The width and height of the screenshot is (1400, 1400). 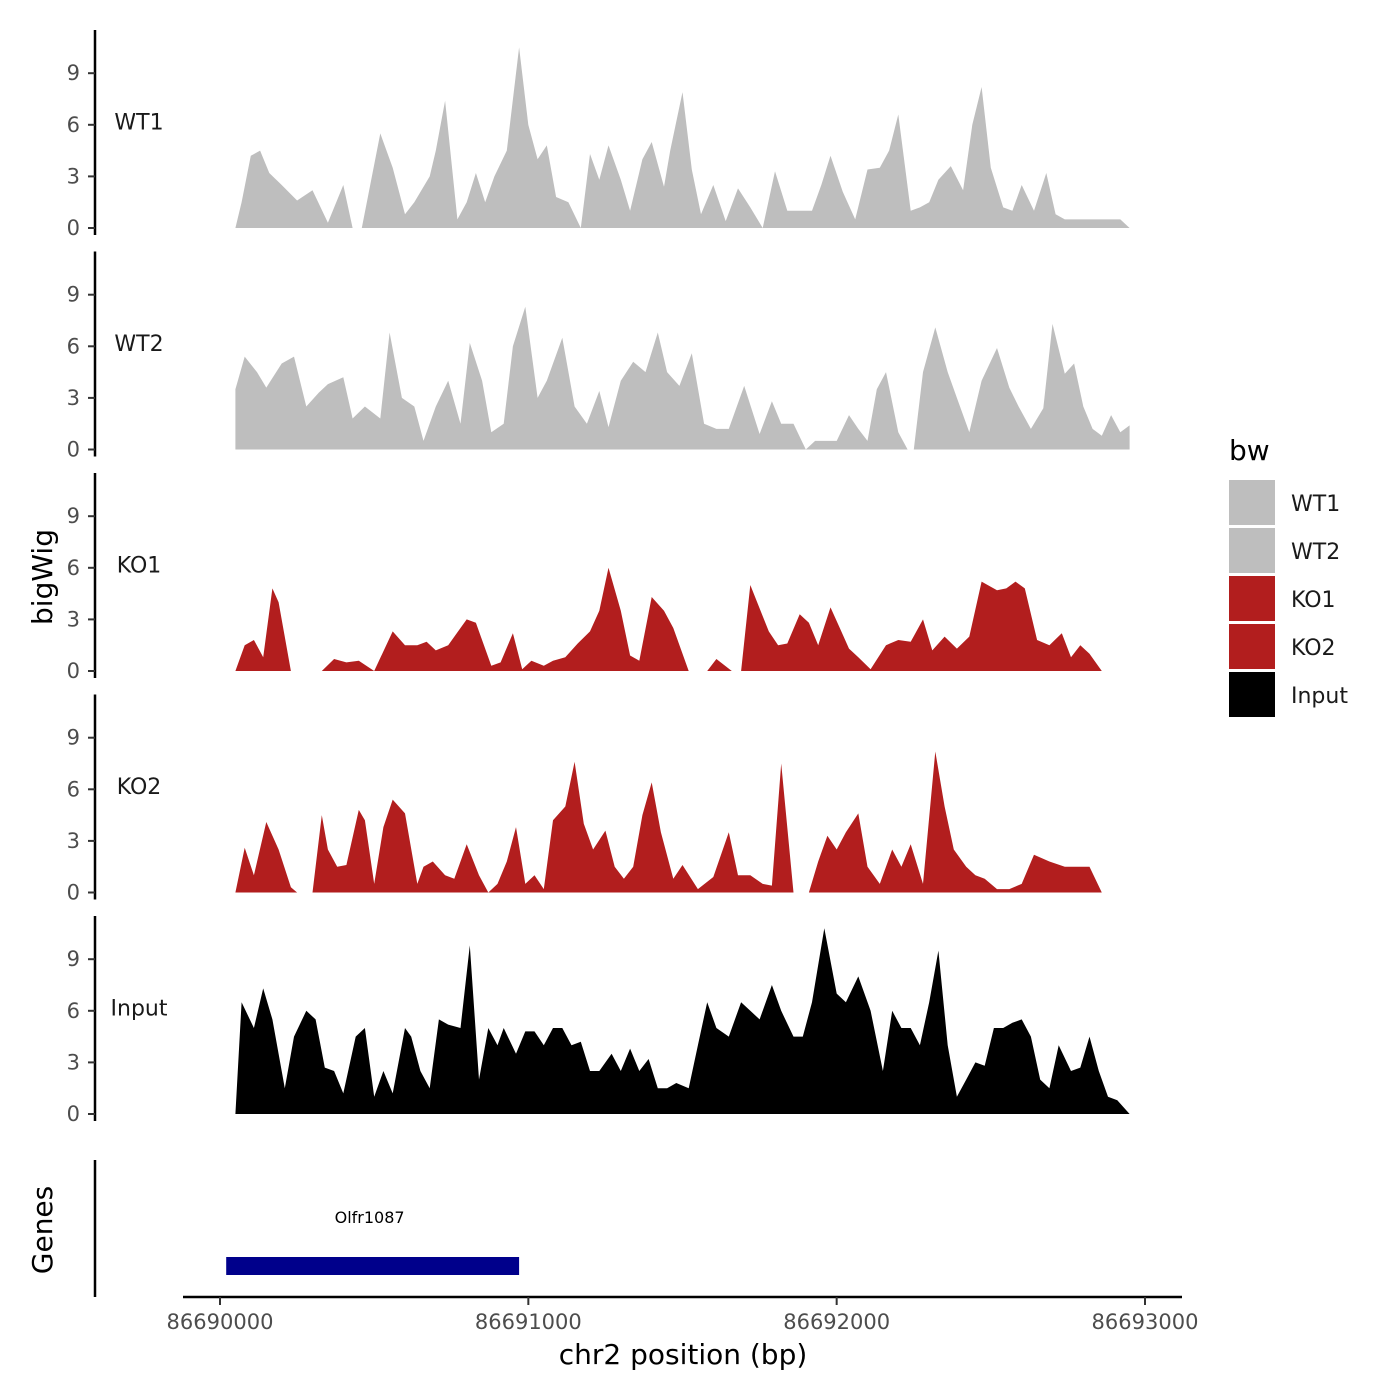 What do you see at coordinates (373, 1266) in the screenshot?
I see `gene-bar-olfr1087` at bounding box center [373, 1266].